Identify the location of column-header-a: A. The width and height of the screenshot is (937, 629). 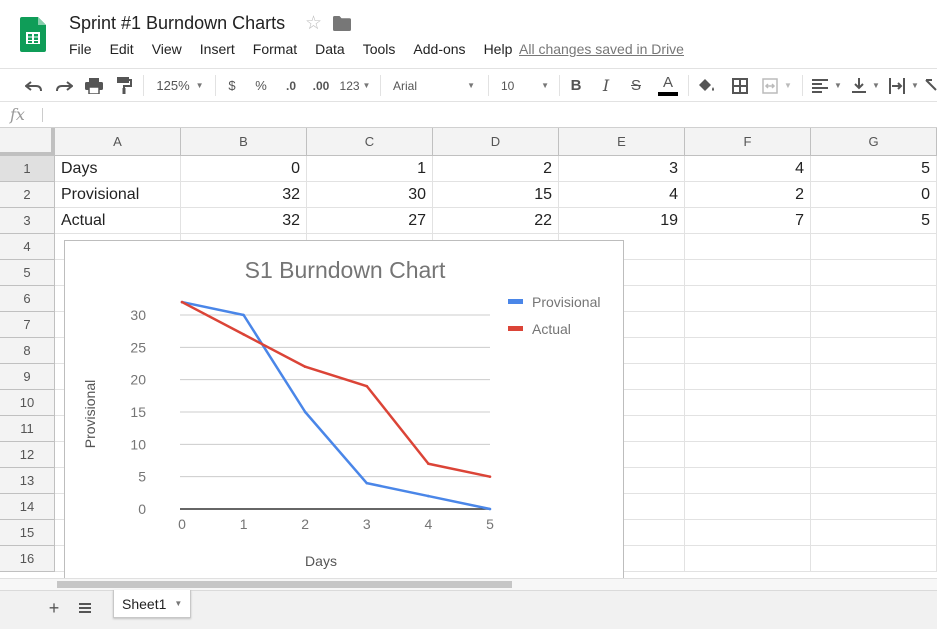
(118, 142).